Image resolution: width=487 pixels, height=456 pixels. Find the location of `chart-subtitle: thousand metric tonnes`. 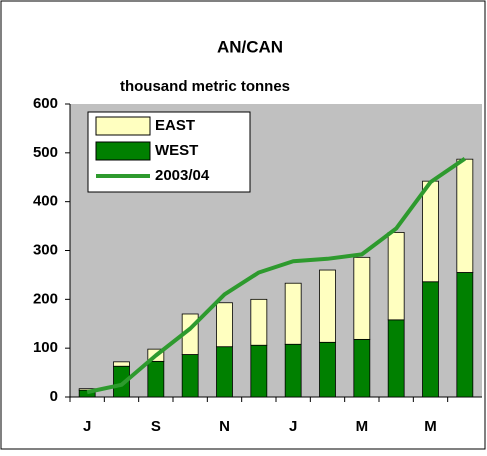

chart-subtitle: thousand metric tonnes is located at coordinates (205, 86).